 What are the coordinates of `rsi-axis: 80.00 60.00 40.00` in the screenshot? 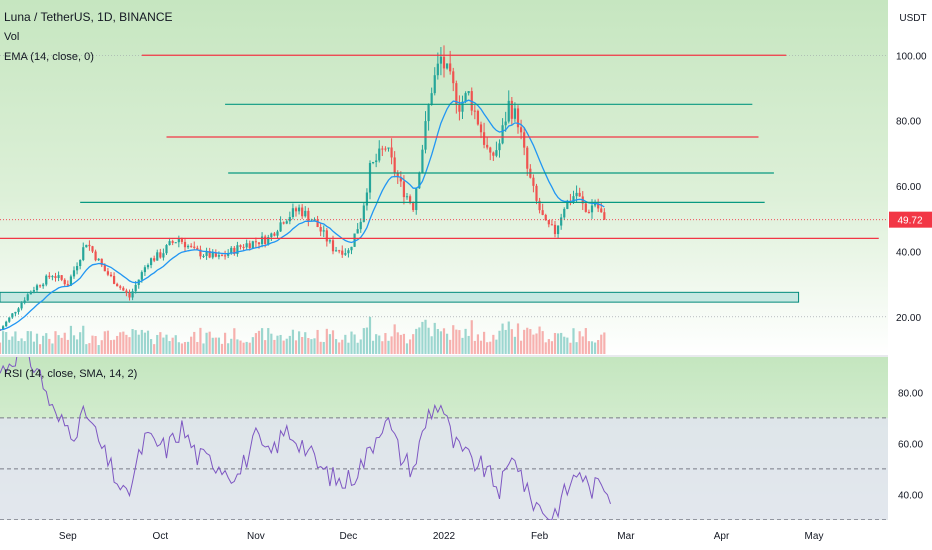 It's located at (910, 444).